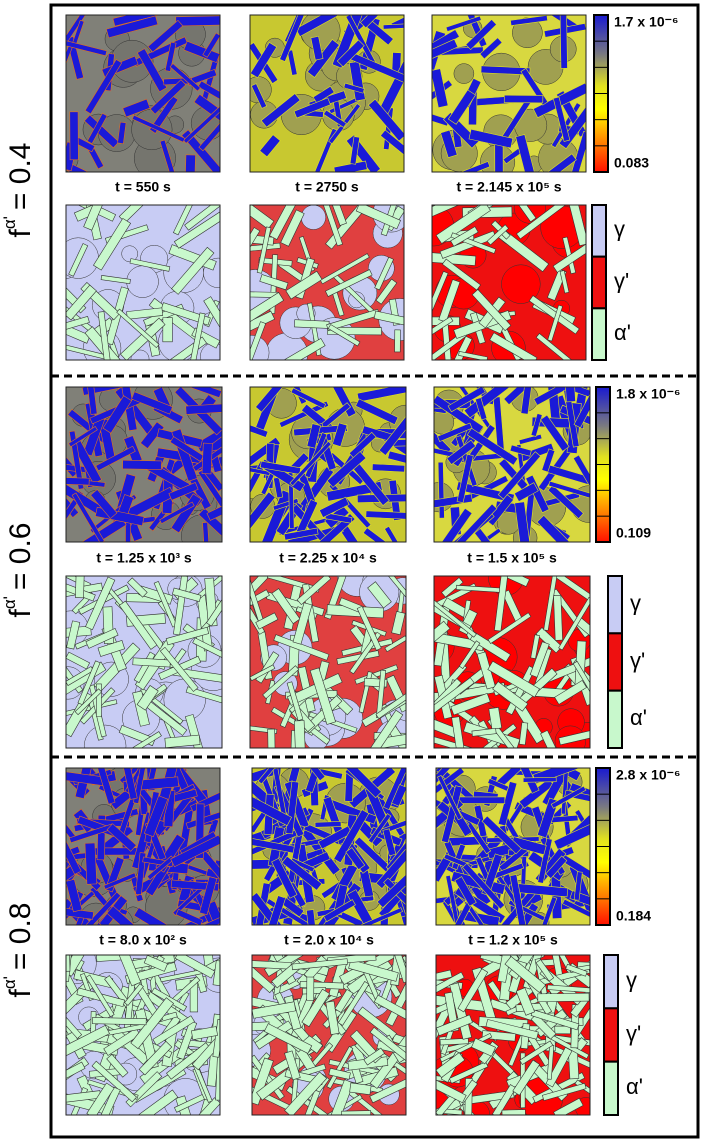  I want to click on colorbar-min: 0.184, so click(633, 916).